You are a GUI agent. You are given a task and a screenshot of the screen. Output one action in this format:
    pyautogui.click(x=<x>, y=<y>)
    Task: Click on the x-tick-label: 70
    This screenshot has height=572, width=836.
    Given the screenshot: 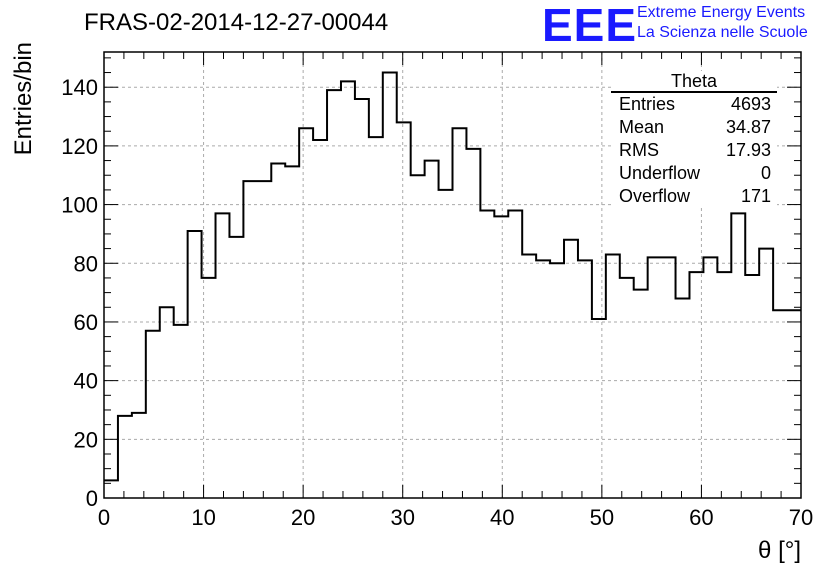 What is the action you would take?
    pyautogui.click(x=801, y=517)
    